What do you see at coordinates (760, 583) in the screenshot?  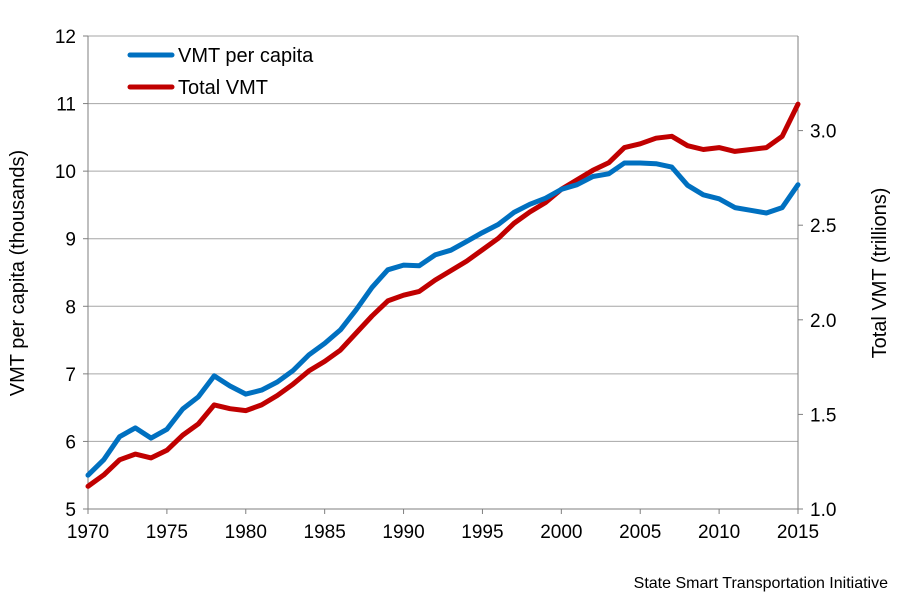 I see `credit-text: State Smart Transportation Initiative` at bounding box center [760, 583].